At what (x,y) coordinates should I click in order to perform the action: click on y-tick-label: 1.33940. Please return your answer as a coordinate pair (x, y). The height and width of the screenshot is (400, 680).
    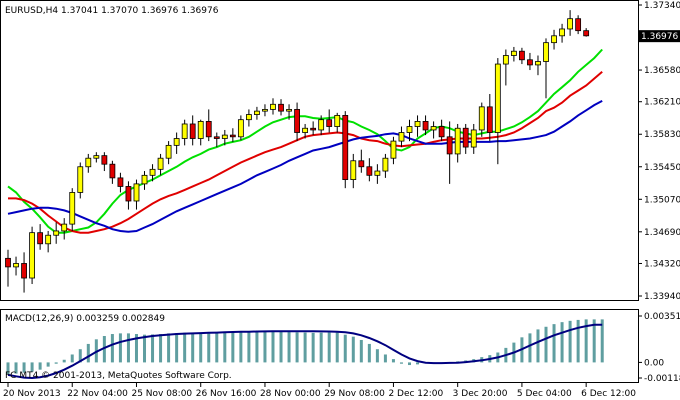
    Looking at the image, I should click on (662, 297).